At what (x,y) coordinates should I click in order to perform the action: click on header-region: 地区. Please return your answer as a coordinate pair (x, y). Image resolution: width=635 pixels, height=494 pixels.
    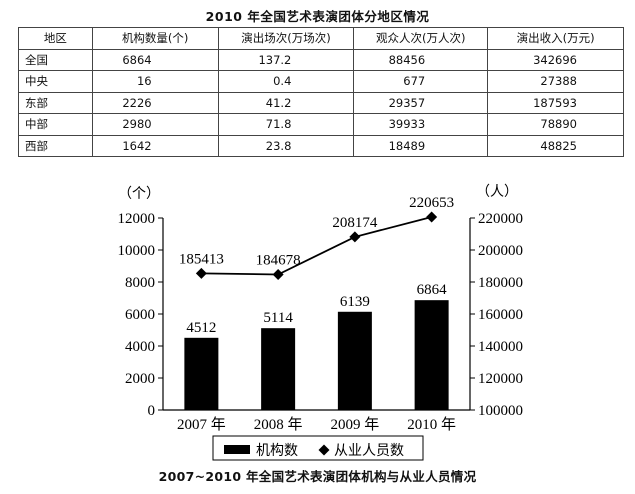
    Looking at the image, I should click on (55, 38).